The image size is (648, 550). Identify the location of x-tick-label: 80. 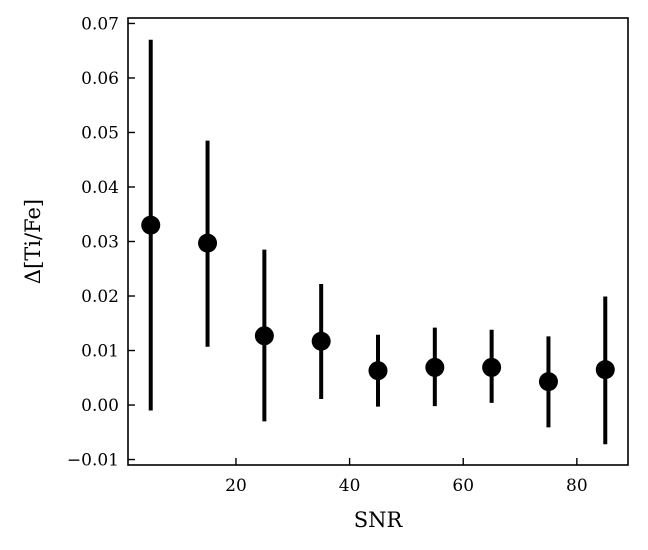
(577, 486).